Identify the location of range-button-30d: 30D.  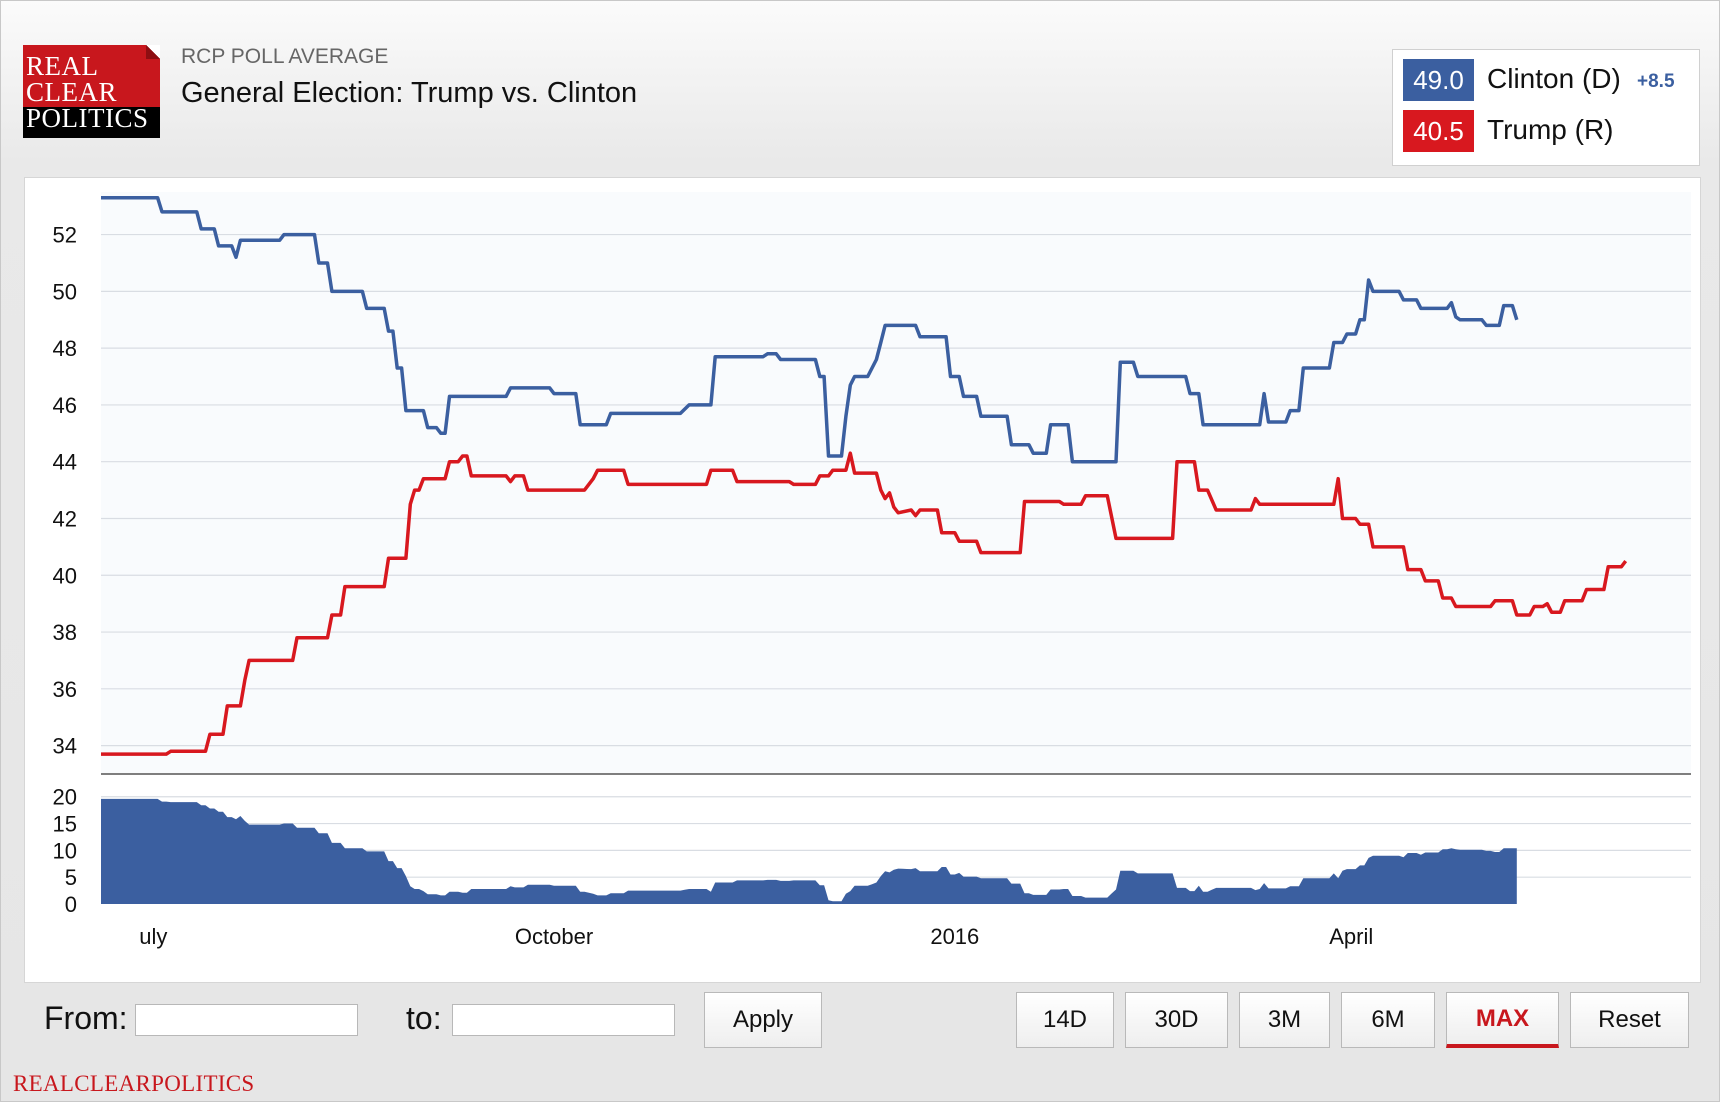
(1176, 1020).